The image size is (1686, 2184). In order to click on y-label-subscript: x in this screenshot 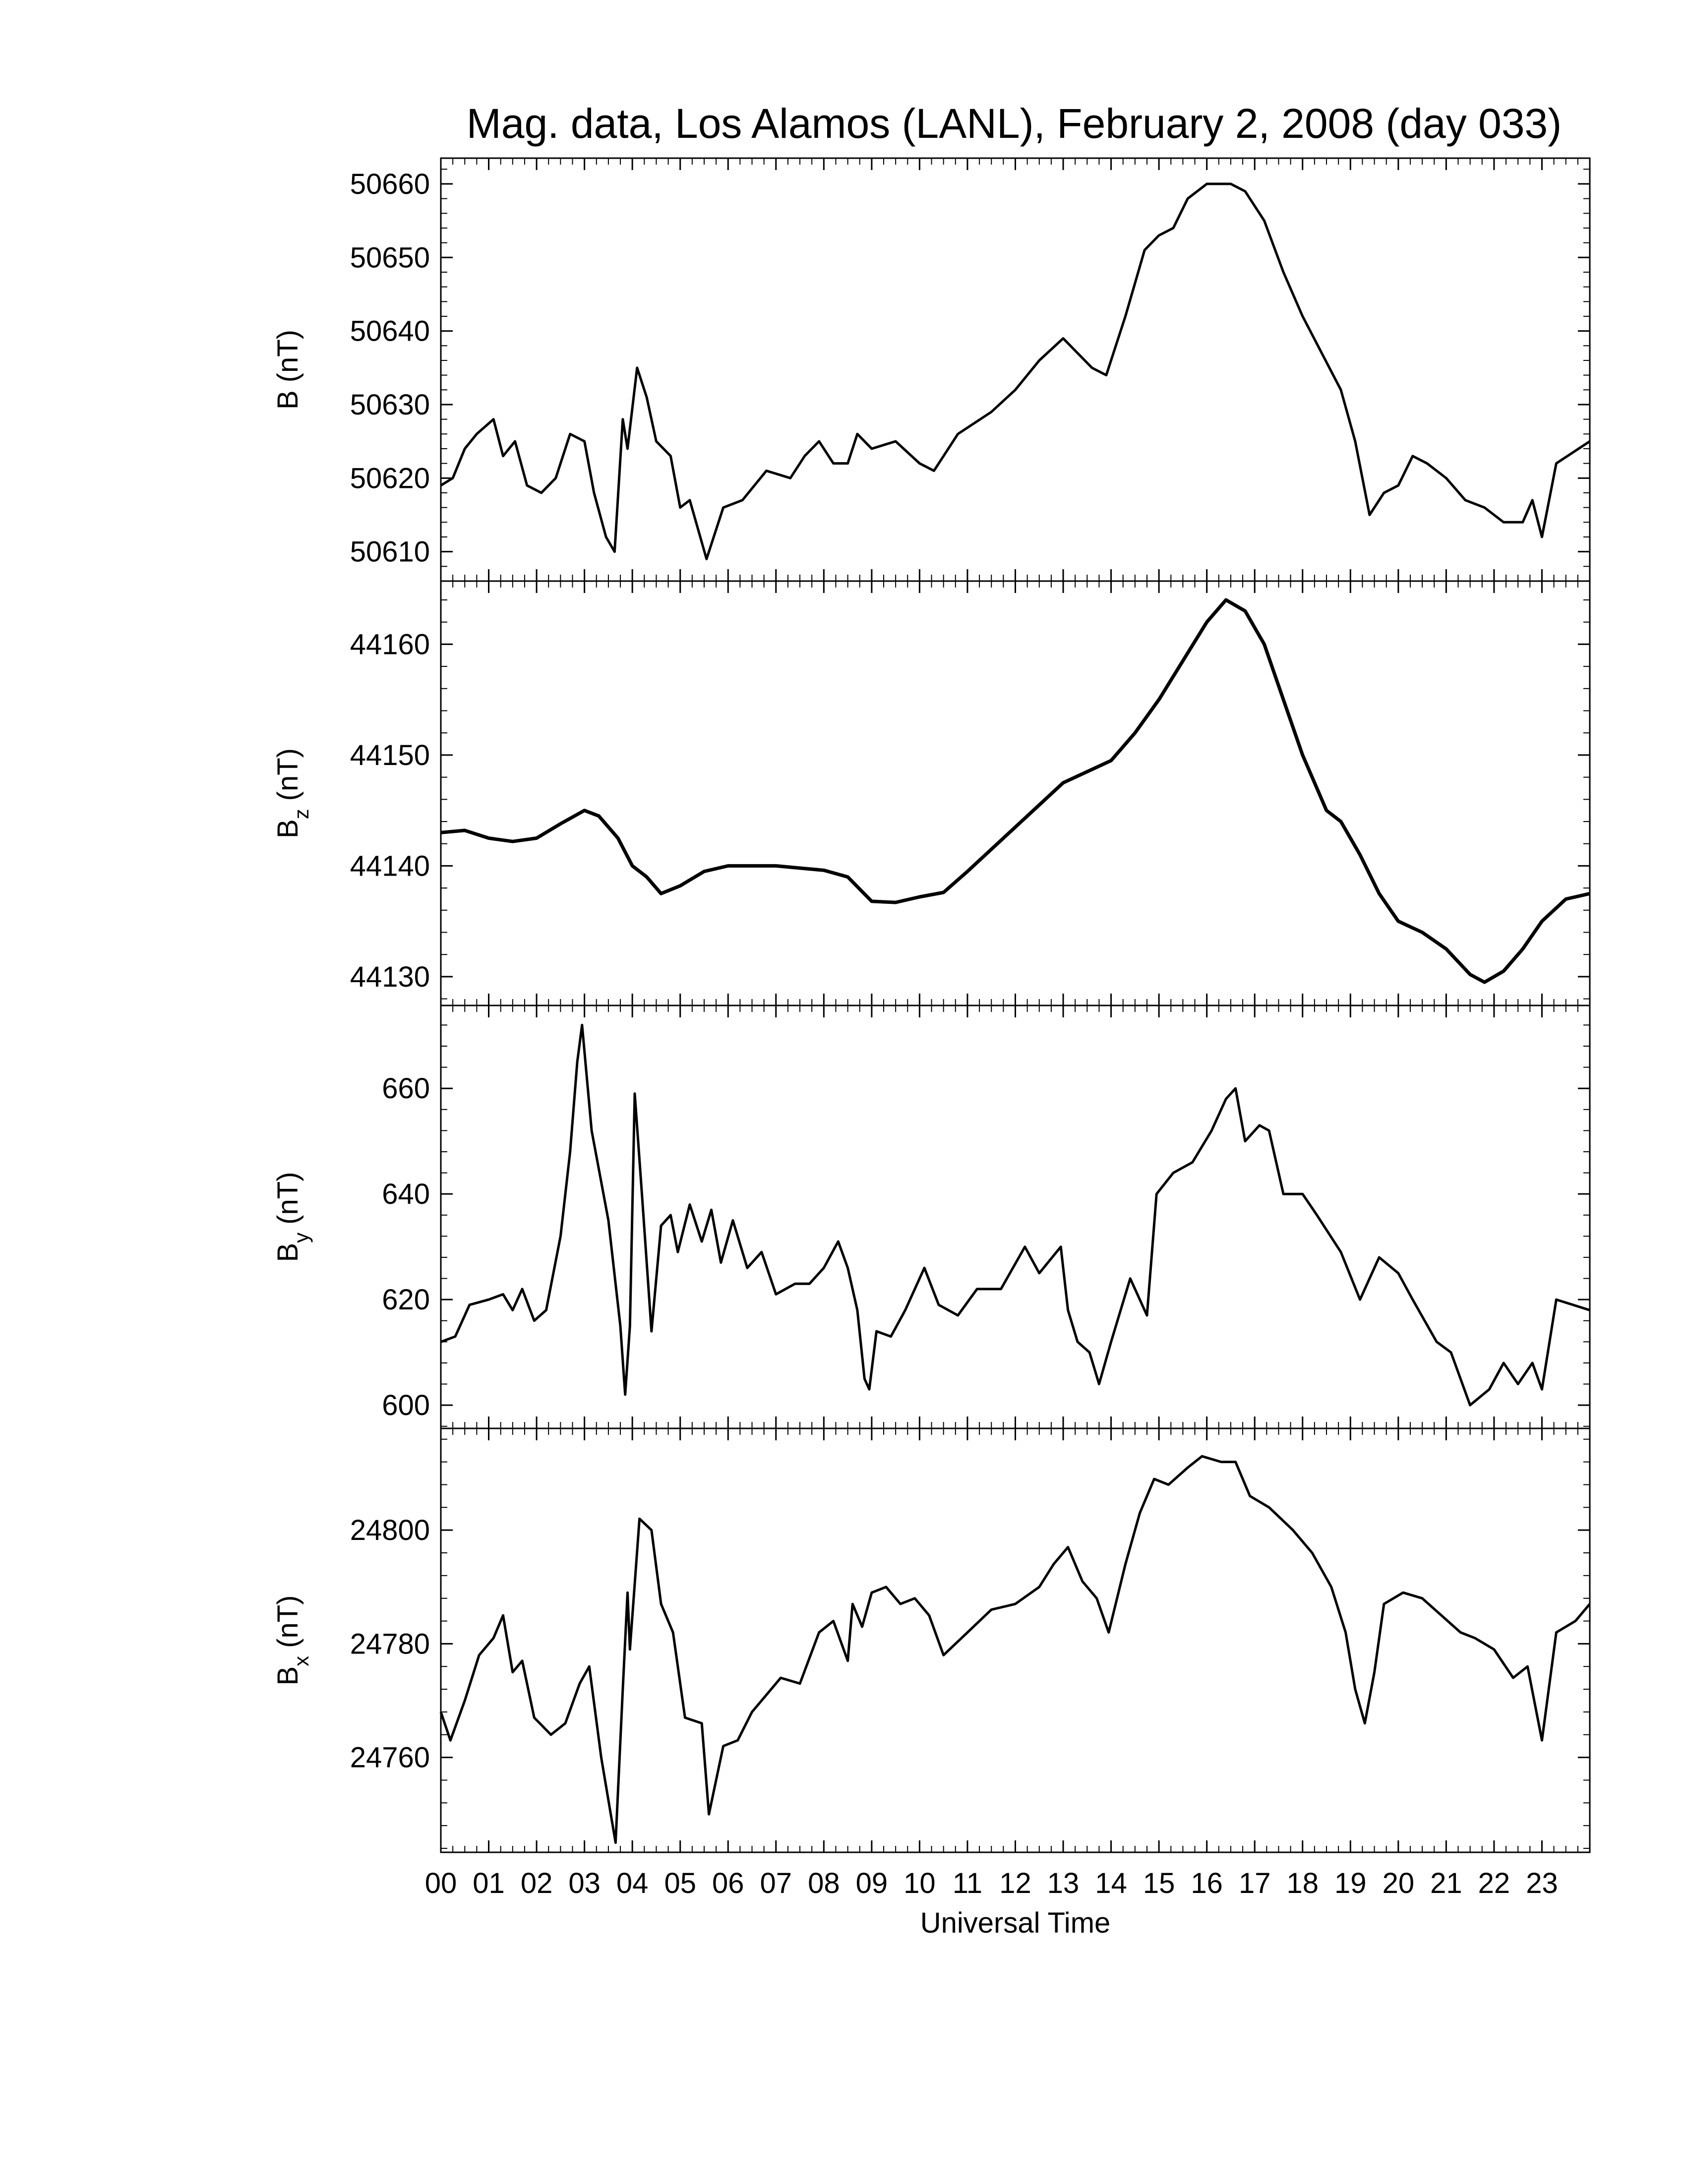, I will do `click(302, 1661)`.